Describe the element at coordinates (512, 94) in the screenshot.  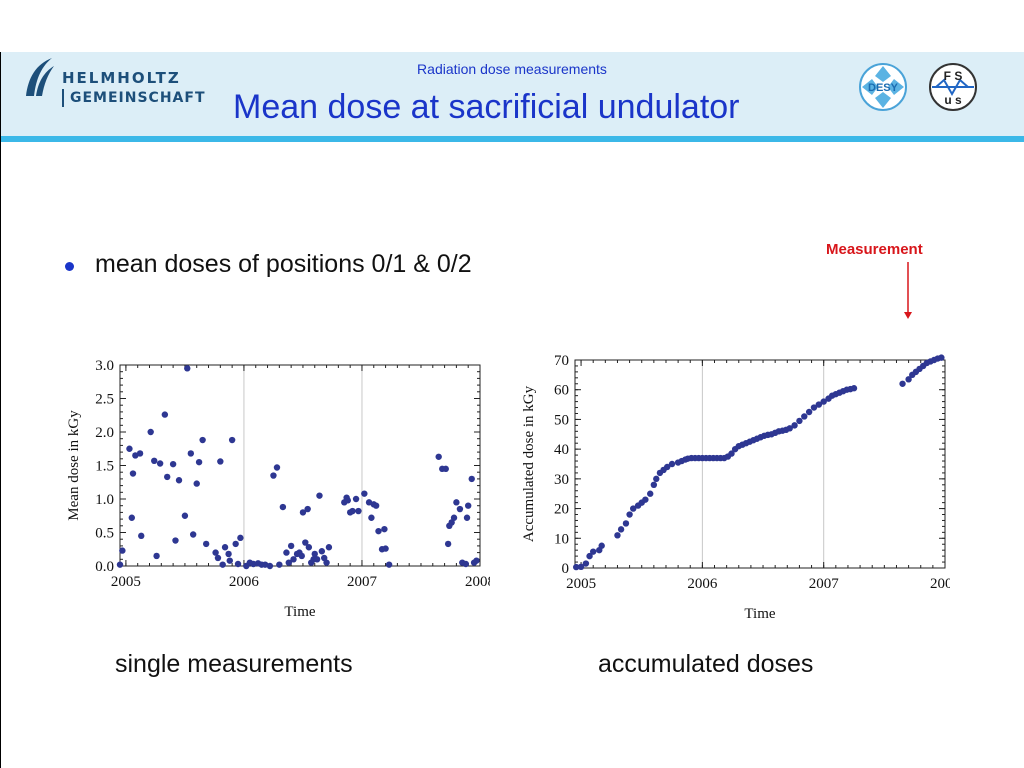
I see `slide-header` at that location.